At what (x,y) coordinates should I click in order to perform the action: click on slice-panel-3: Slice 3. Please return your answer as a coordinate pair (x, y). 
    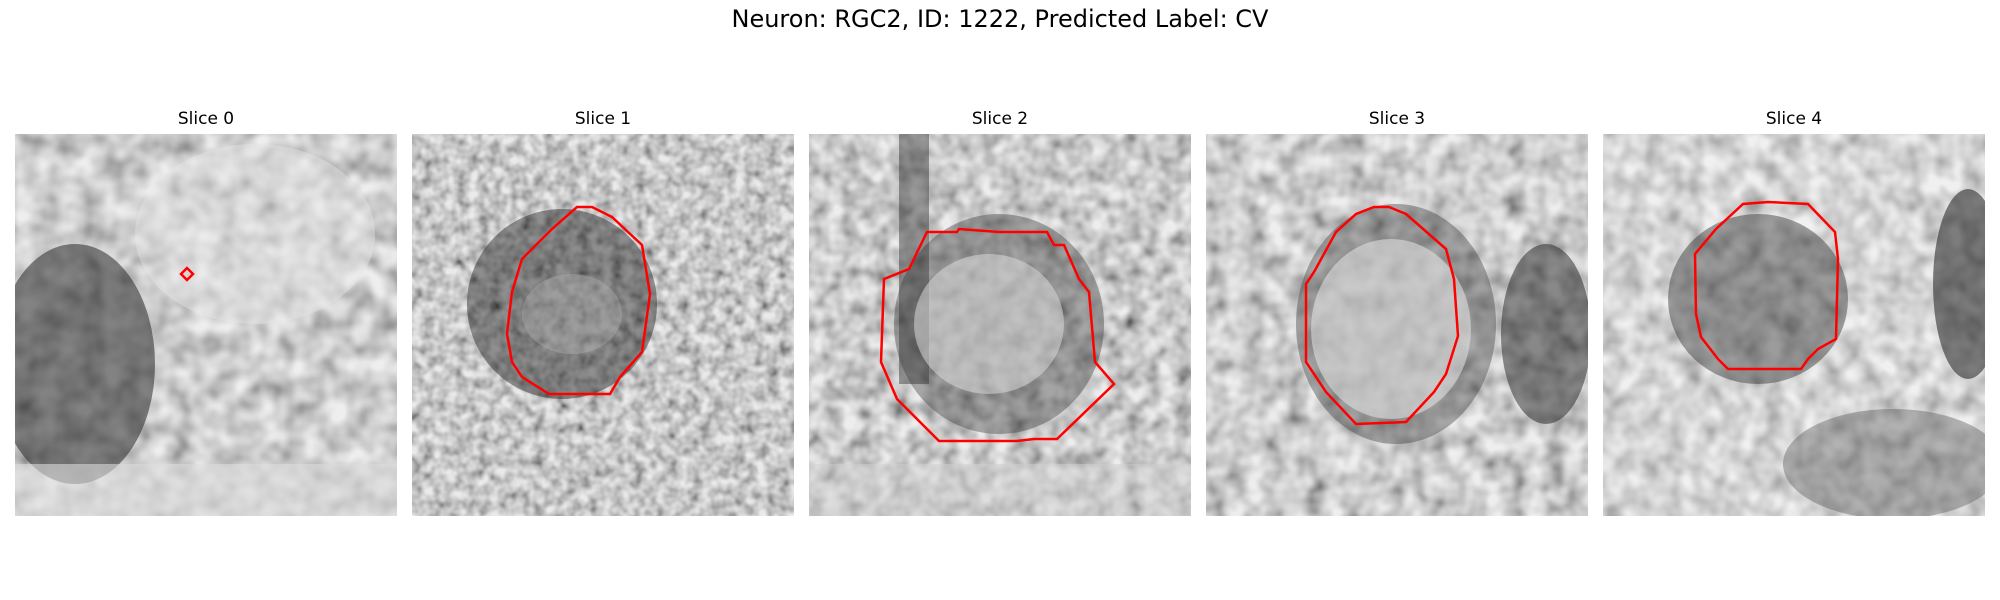
    Looking at the image, I should click on (1397, 310).